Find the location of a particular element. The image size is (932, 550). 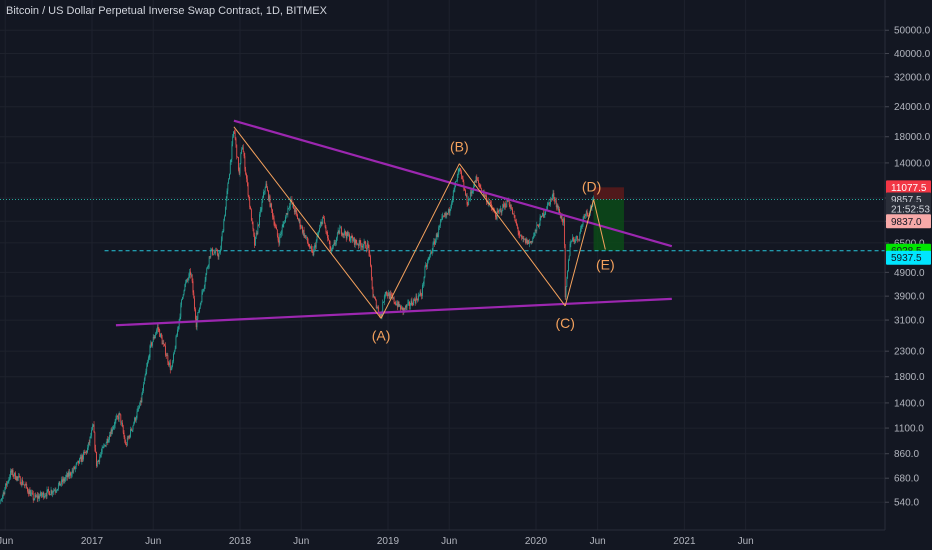

price-badge-label: 9837.0 is located at coordinates (906, 222).